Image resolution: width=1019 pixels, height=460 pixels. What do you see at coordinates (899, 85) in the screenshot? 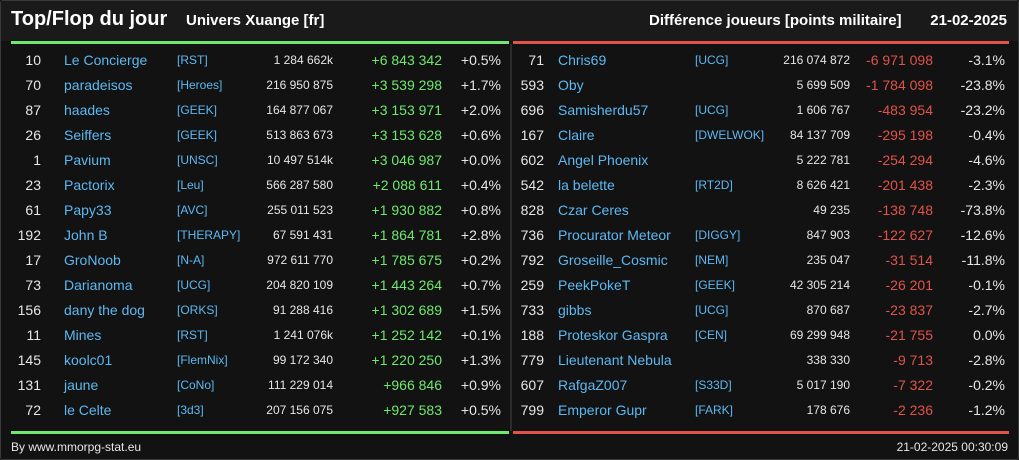
I see `points-difference: -1 784 098` at bounding box center [899, 85].